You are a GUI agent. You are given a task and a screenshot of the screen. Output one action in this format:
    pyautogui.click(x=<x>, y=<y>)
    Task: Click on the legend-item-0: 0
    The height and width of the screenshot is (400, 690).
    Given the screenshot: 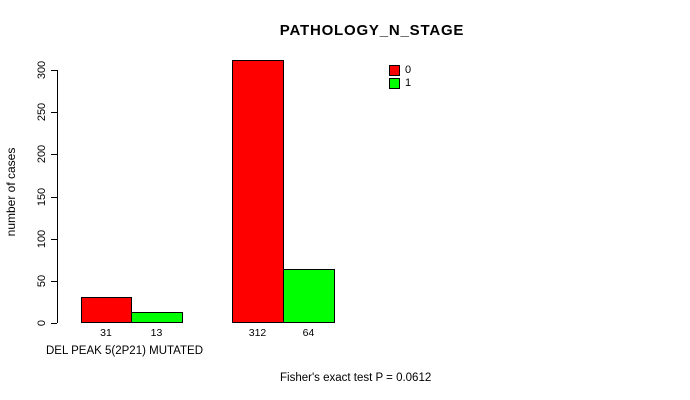 What is the action you would take?
    pyautogui.click(x=400, y=70)
    